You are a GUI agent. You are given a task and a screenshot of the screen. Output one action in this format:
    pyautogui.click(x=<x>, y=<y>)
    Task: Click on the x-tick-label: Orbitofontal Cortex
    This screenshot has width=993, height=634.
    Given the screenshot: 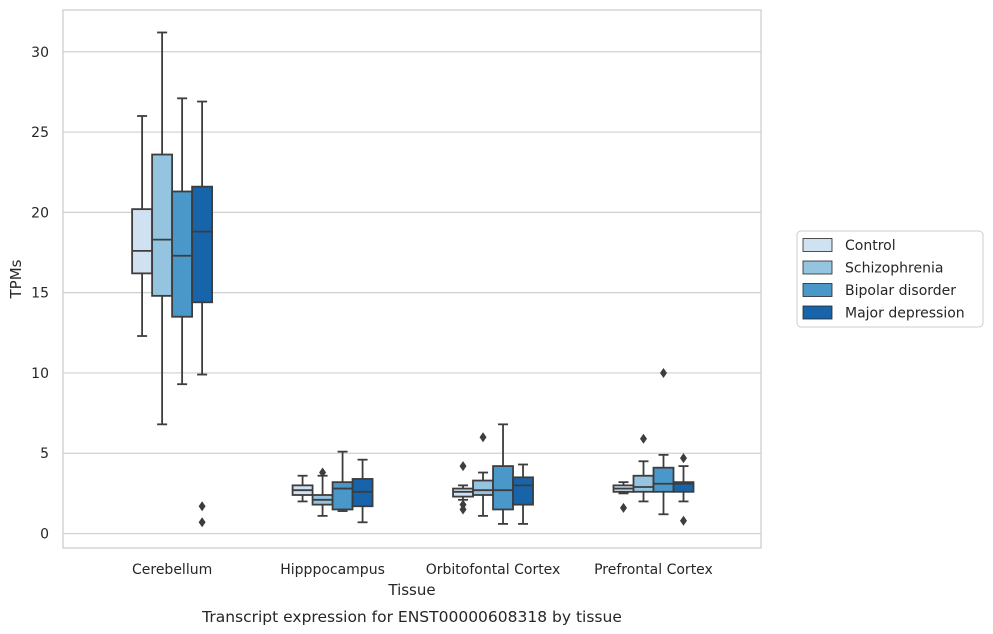 What is the action you would take?
    pyautogui.click(x=493, y=570)
    